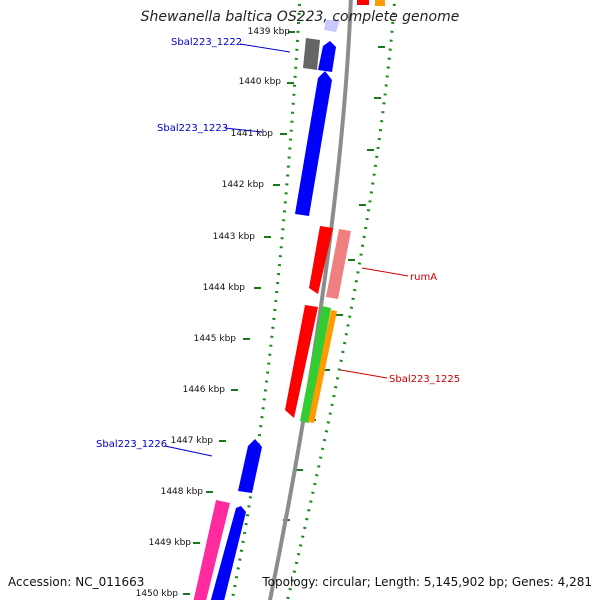 This screenshot has width=600, height=600. What do you see at coordinates (310, 300) in the screenshot?
I see `genome-backbone` at bounding box center [310, 300].